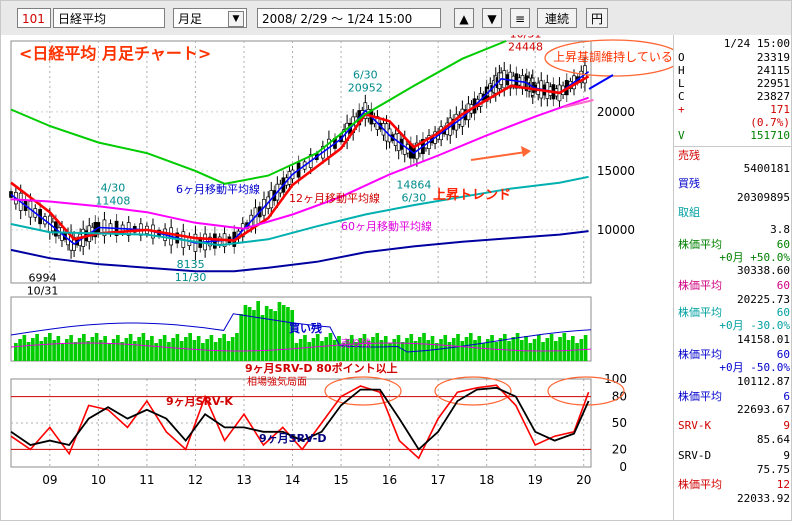 The height and width of the screenshot is (521, 792). What do you see at coordinates (11, 194) in the screenshot?
I see `price-candle-body` at bounding box center [11, 194].